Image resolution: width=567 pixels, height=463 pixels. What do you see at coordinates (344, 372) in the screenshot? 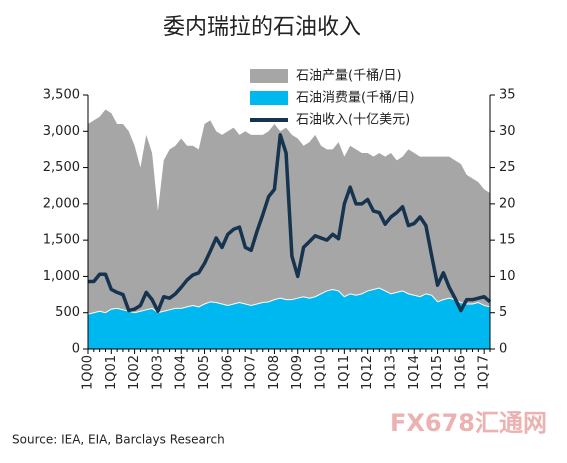
I see `x-tick-label: 1Q11` at bounding box center [344, 372].